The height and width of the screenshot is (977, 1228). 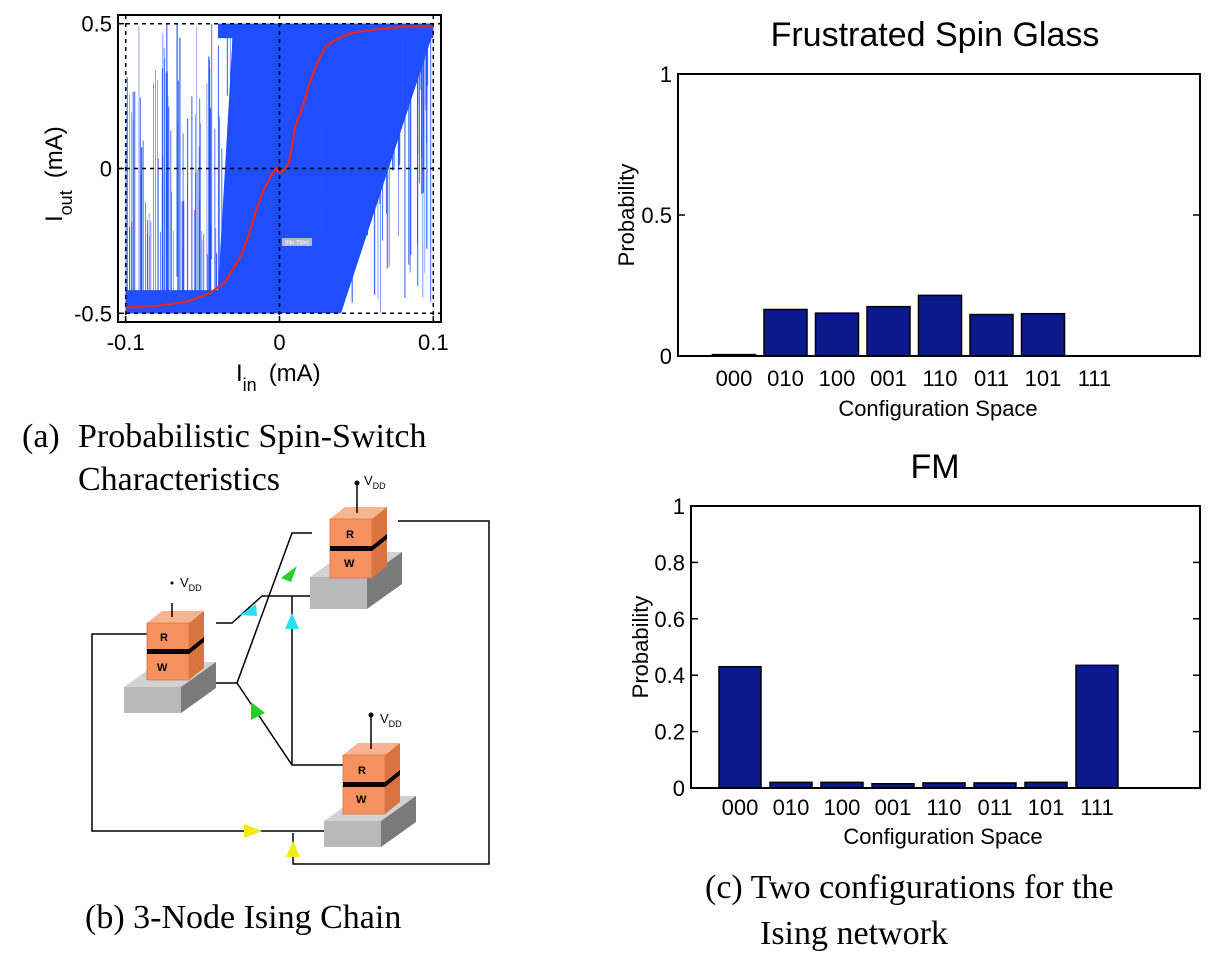 What do you see at coordinates (362, 771) in the screenshot?
I see `node3-read-label: R` at bounding box center [362, 771].